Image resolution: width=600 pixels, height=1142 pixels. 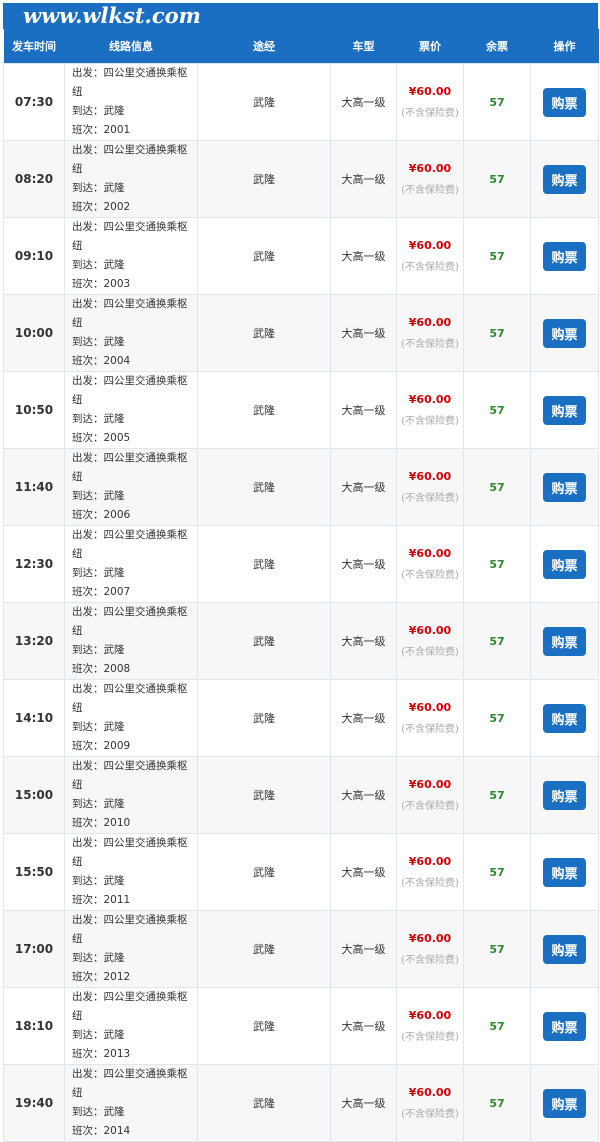 I want to click on arrive-station: 武隆, so click(x=114, y=881).